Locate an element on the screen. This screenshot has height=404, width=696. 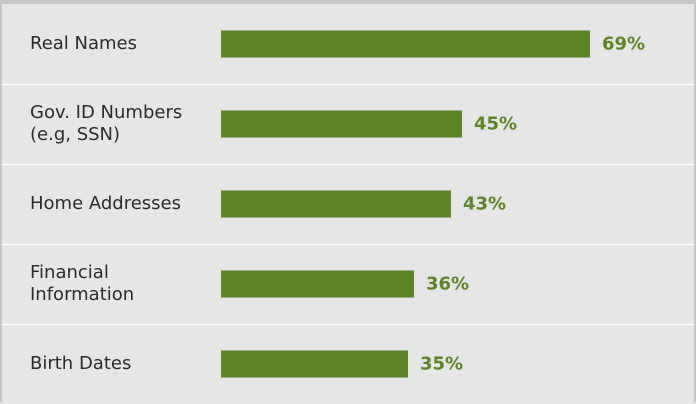
category-label: Financial Information is located at coordinates (82, 283).